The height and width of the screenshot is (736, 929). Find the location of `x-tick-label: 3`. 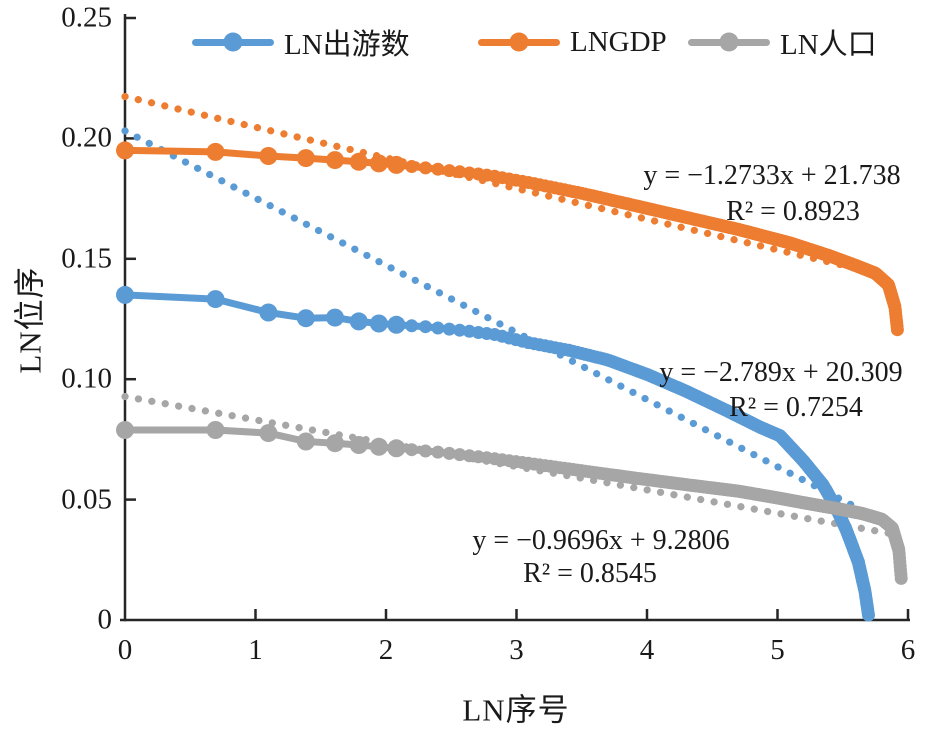

x-tick-label: 3 is located at coordinates (516, 650).